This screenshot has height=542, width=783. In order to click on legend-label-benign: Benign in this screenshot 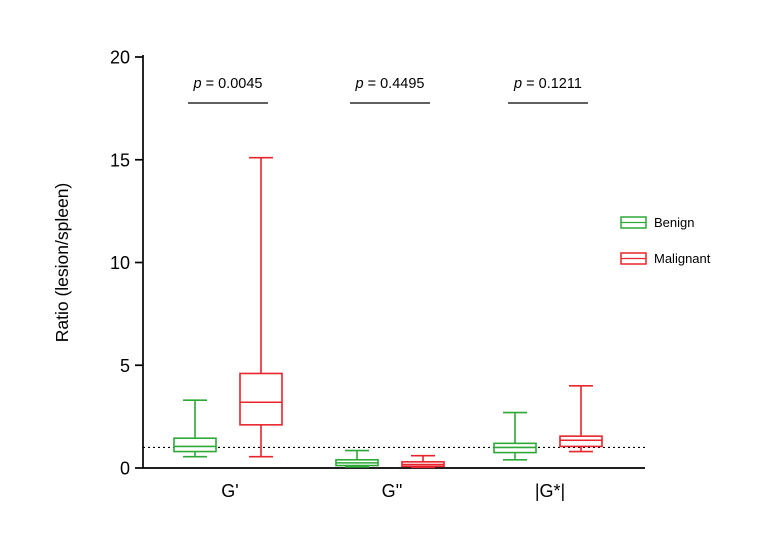, I will do `click(674, 222)`.